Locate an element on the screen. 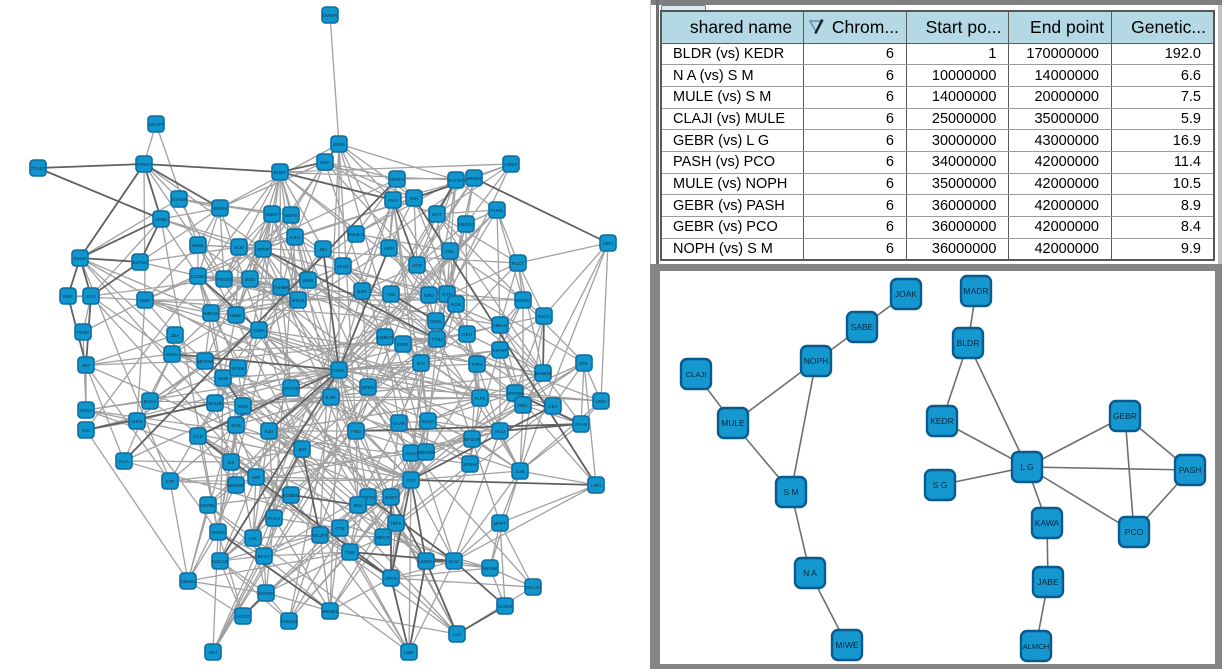 The image size is (1222, 669). svg-text: MNFT is located at coordinates (500, 523).